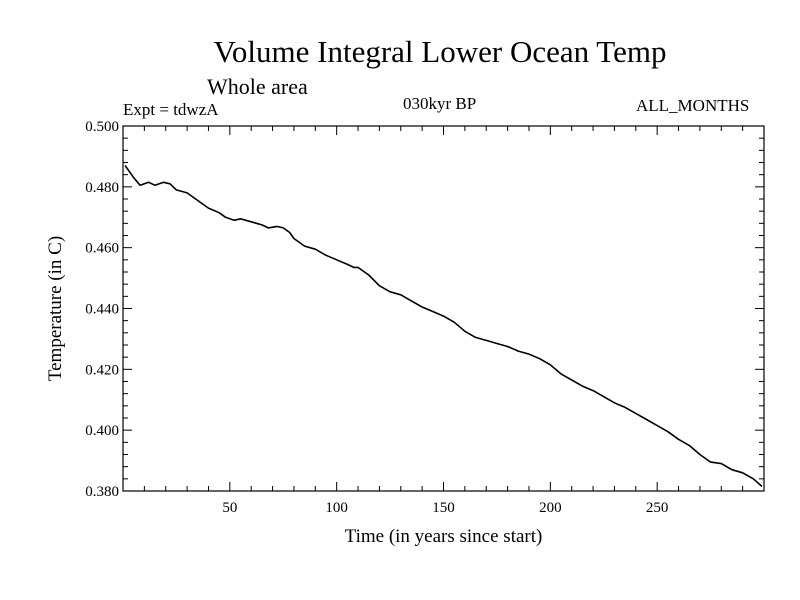 The image size is (800, 600). I want to click on months-label: ALL_MONTHS, so click(693, 105).